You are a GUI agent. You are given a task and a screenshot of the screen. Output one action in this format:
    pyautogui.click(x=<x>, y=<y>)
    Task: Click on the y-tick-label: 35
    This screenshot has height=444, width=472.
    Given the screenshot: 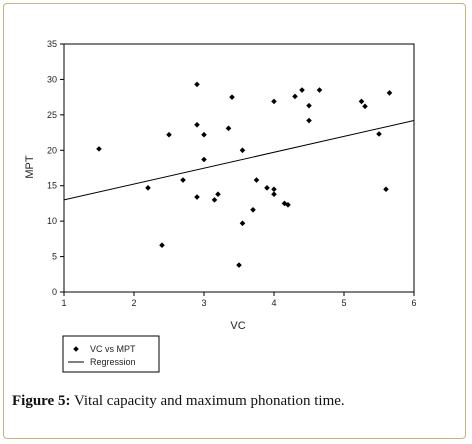 What is the action you would take?
    pyautogui.click(x=52, y=44)
    